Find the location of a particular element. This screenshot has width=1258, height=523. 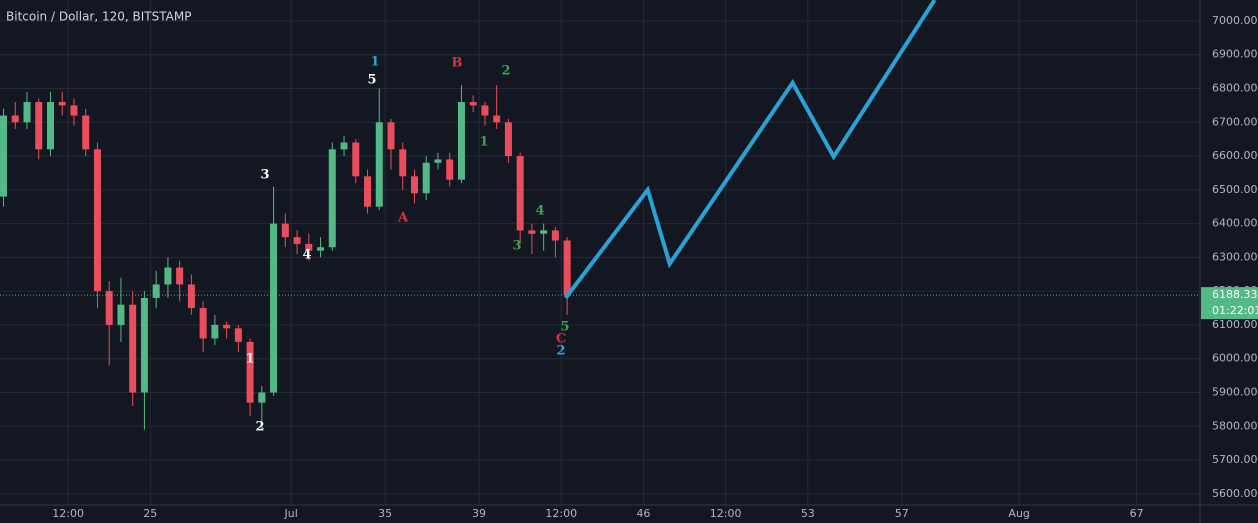

y-tick-label: 5700.00 is located at coordinates (1235, 459).